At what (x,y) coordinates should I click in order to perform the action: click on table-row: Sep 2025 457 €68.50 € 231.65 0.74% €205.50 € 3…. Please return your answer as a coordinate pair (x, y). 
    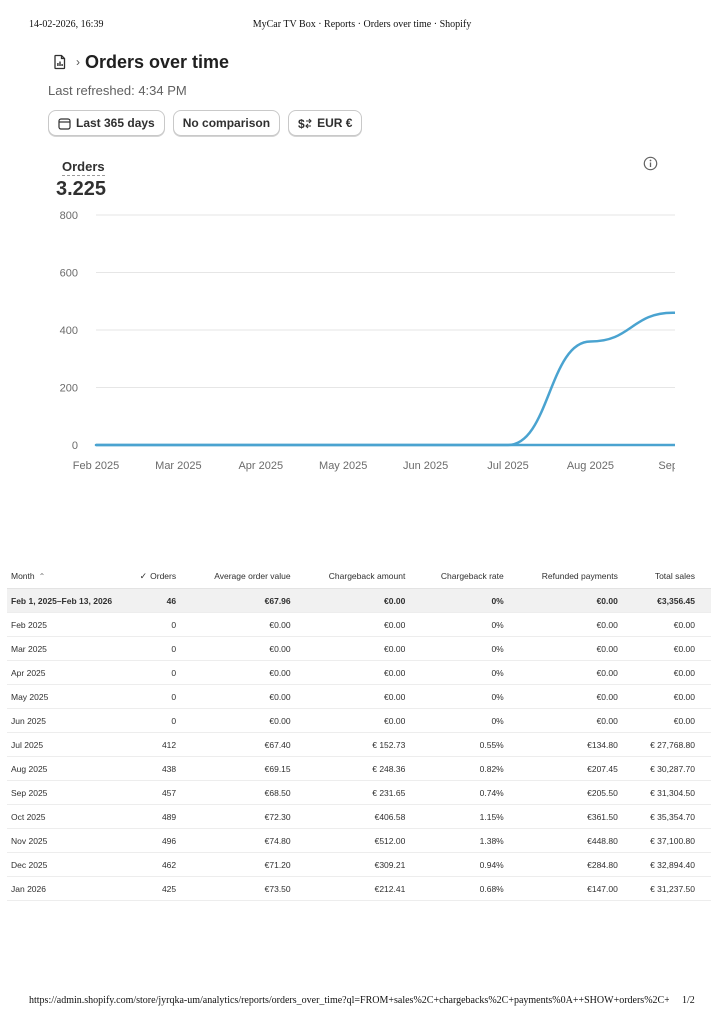
    Looking at the image, I should click on (359, 792).